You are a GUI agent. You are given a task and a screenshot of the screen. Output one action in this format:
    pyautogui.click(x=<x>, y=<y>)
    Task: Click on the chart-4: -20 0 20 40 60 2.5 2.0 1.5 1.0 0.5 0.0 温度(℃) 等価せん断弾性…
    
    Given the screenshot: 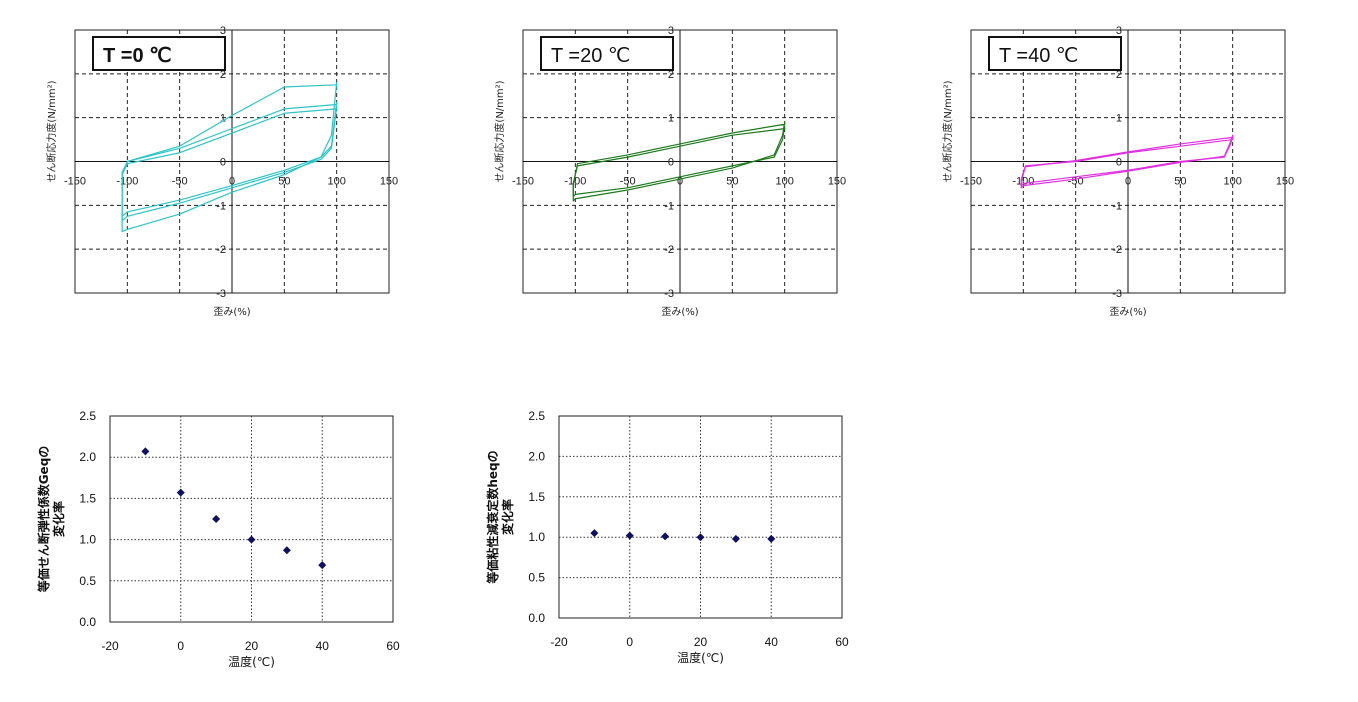 What is the action you would take?
    pyautogui.click(x=218, y=539)
    